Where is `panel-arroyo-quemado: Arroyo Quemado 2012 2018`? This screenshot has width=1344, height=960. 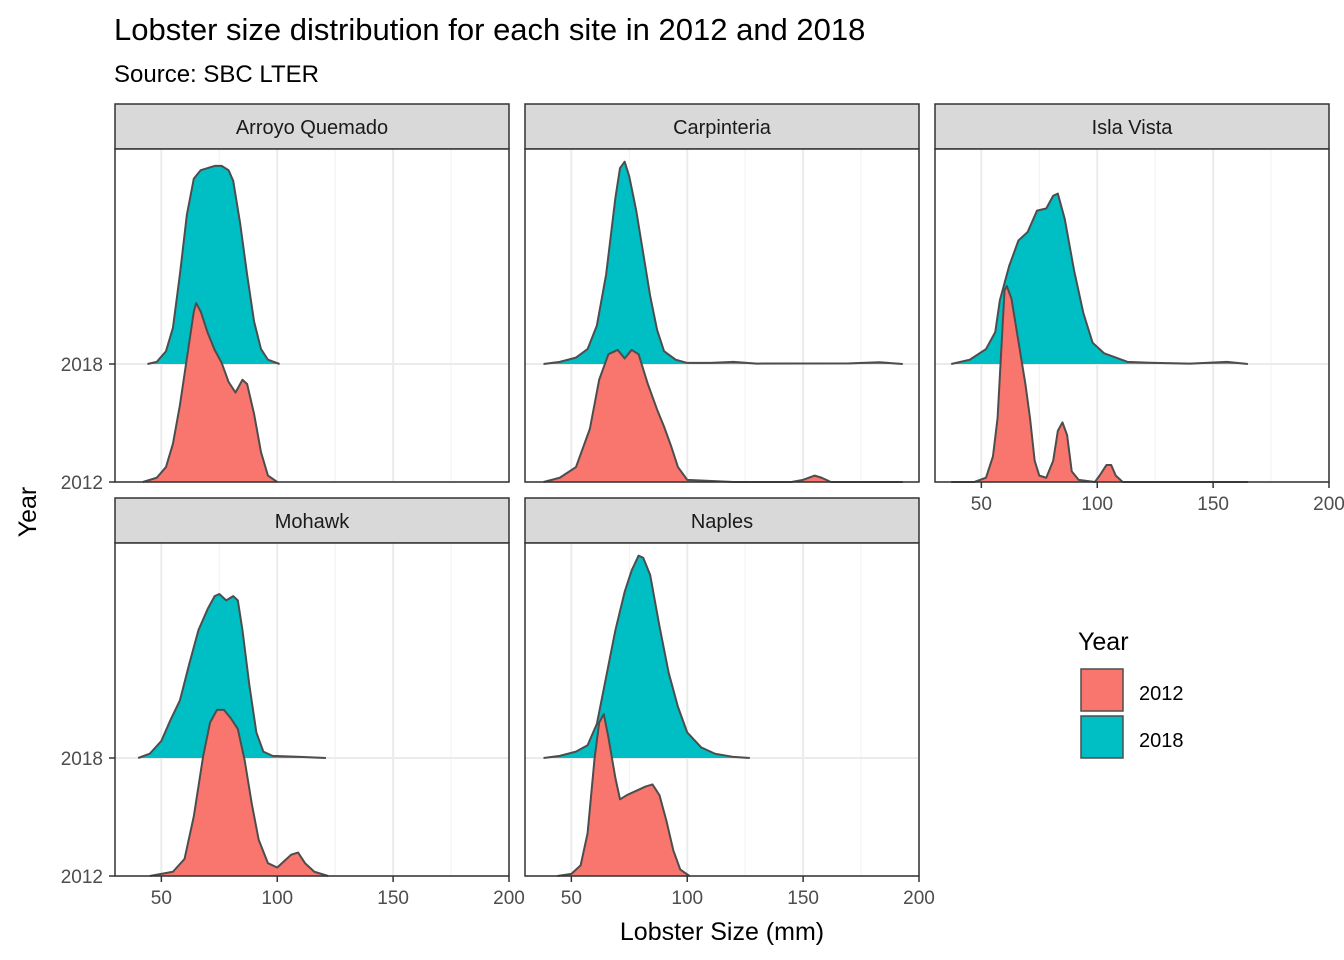 panel-arroyo-quemado: Arroyo Quemado 2012 2018 is located at coordinates (285, 298).